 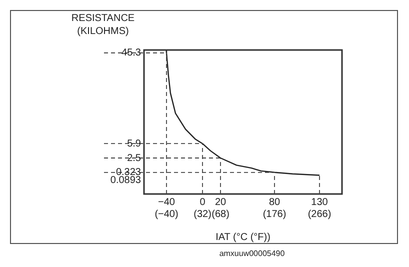 I want to click on x2-tick-label: (176), so click(x=274, y=214).